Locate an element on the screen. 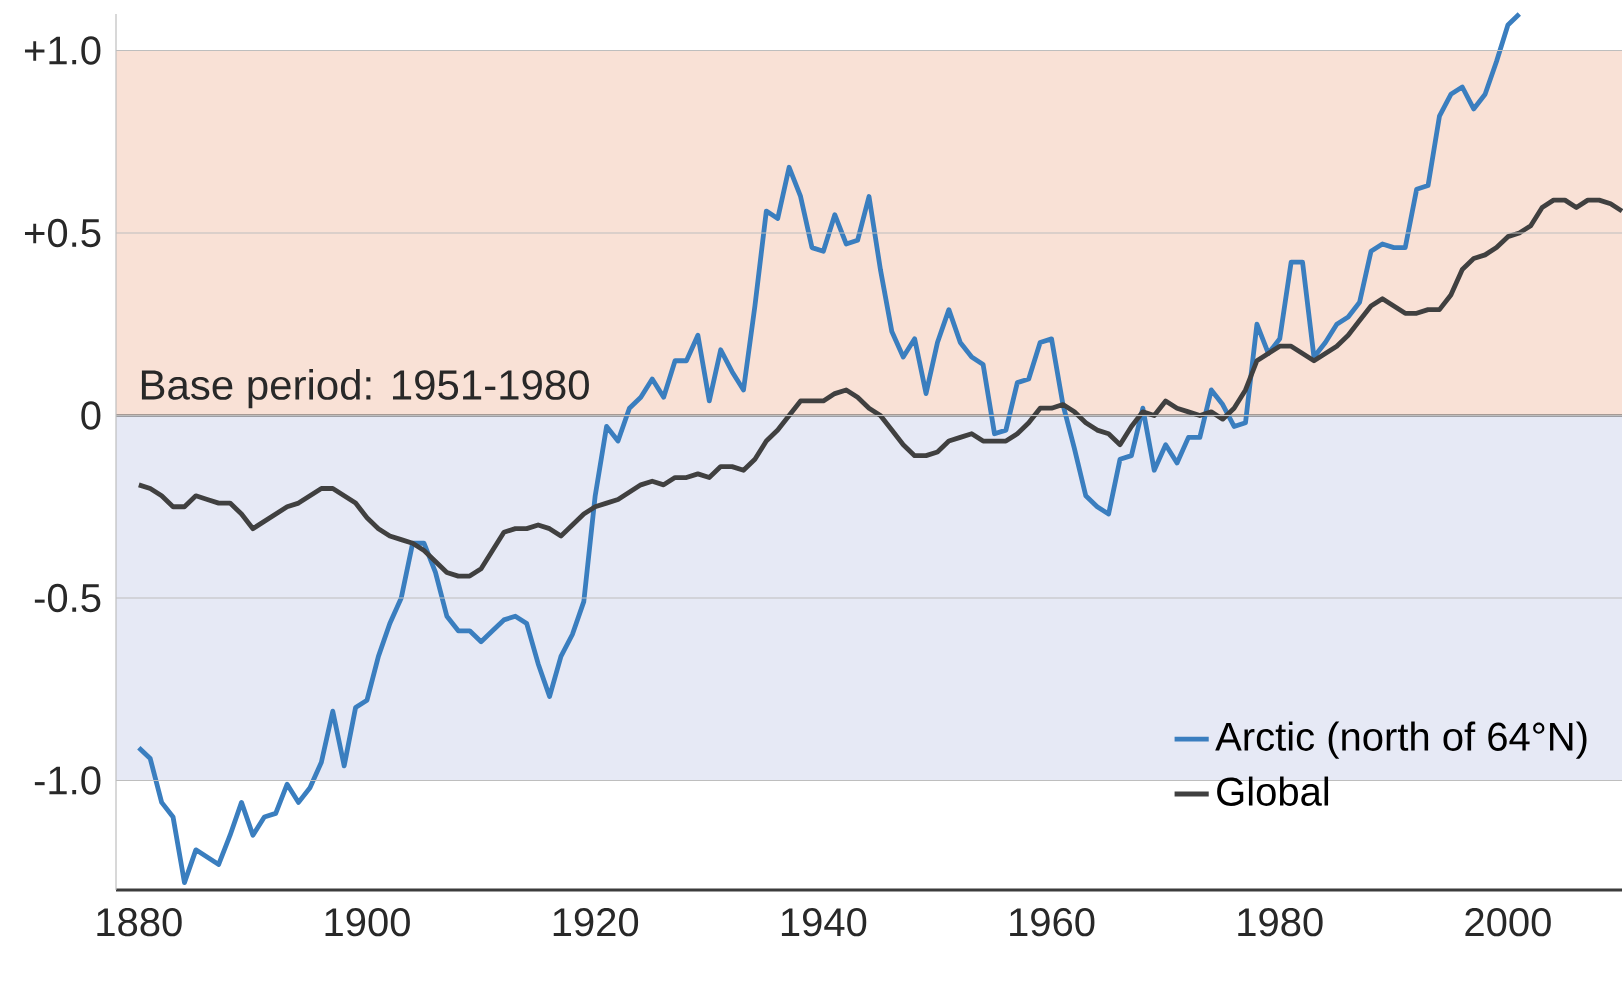 The height and width of the screenshot is (982, 1623). x-tick-label: 1920 is located at coordinates (596, 922).